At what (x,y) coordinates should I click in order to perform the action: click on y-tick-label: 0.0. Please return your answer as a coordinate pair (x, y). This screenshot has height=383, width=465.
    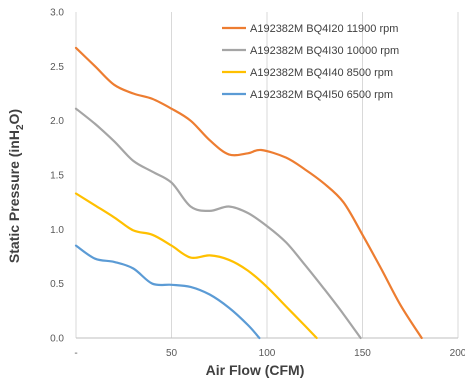
    Looking at the image, I should click on (57, 339).